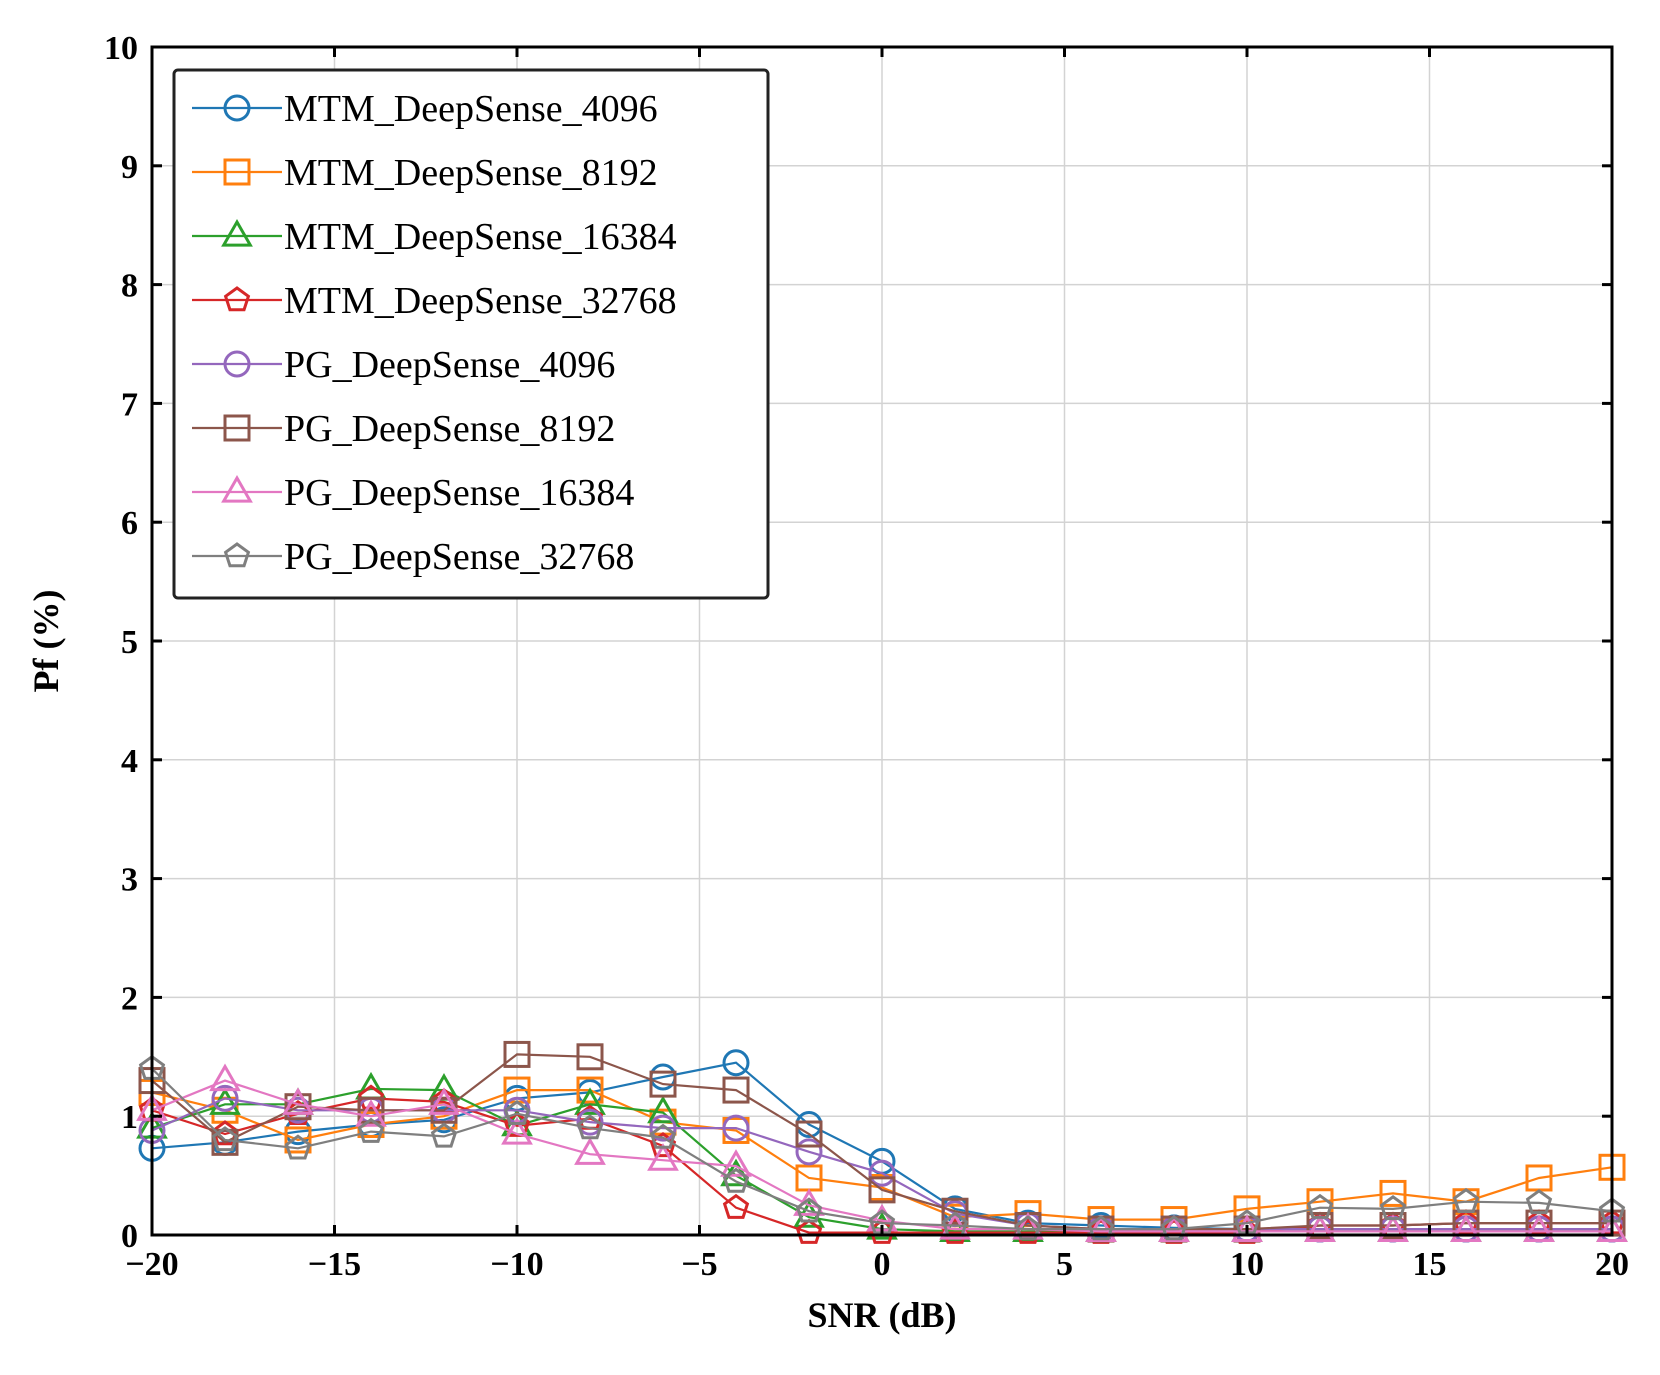 The image size is (1660, 1375). I want to click on y-axis-title: Pf (%), so click(46, 641).